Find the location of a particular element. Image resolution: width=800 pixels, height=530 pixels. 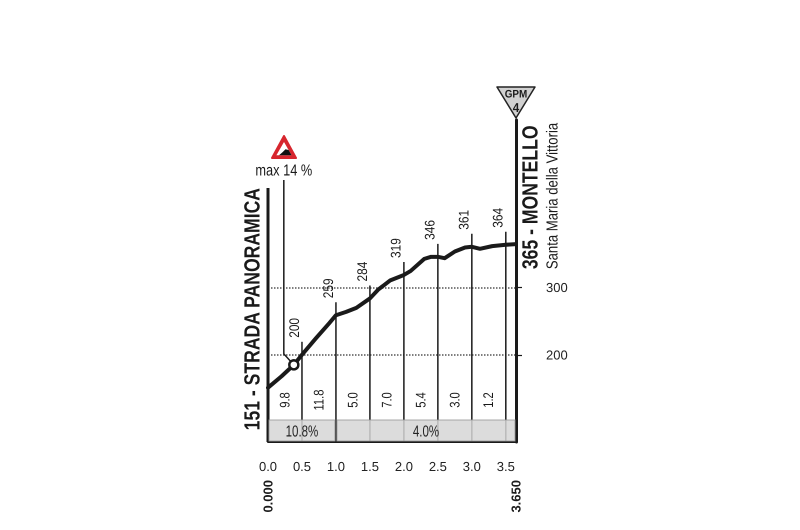

data-label: 346 is located at coordinates (430, 230).